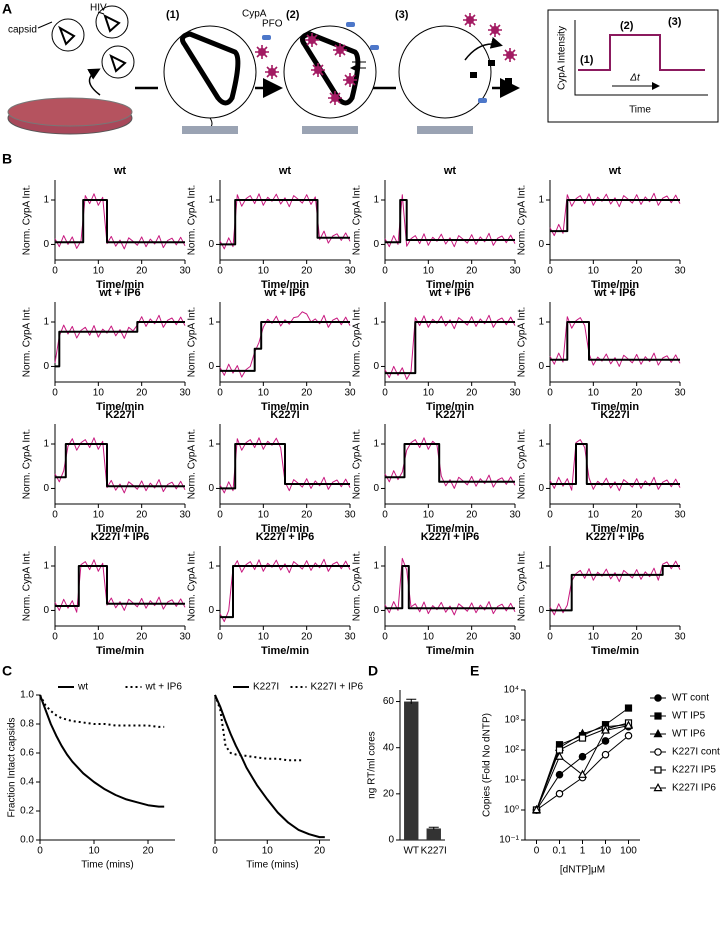 Image resolution: width=726 pixels, height=934 pixels. What do you see at coordinates (82, 687) in the screenshot?
I see `legend-label: wt` at bounding box center [82, 687].